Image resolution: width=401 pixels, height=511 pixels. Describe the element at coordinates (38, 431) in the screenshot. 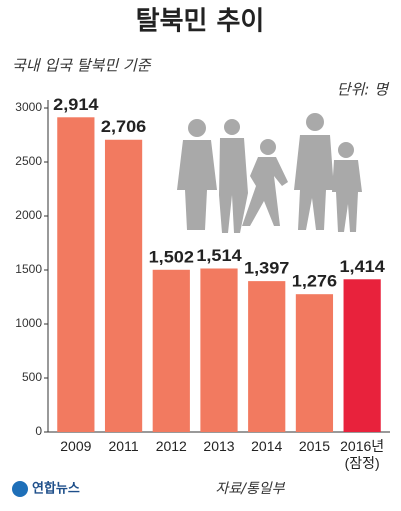

I see `y-tick-label: 0` at that location.